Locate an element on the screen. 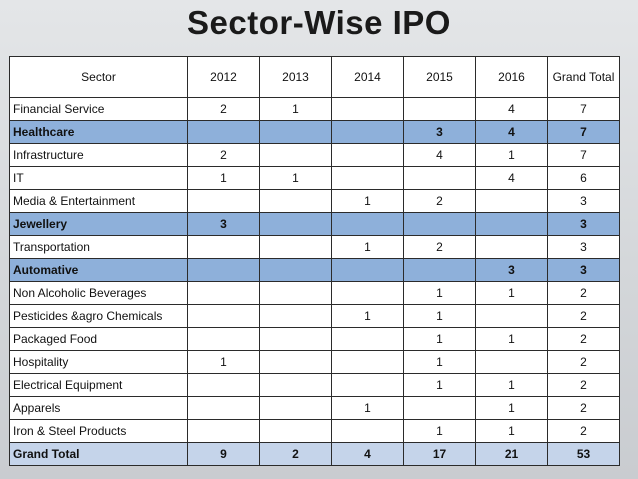 This screenshot has height=479, width=638. table-row: Non Alcoholic Beverages 1 1 2 is located at coordinates (314, 293).